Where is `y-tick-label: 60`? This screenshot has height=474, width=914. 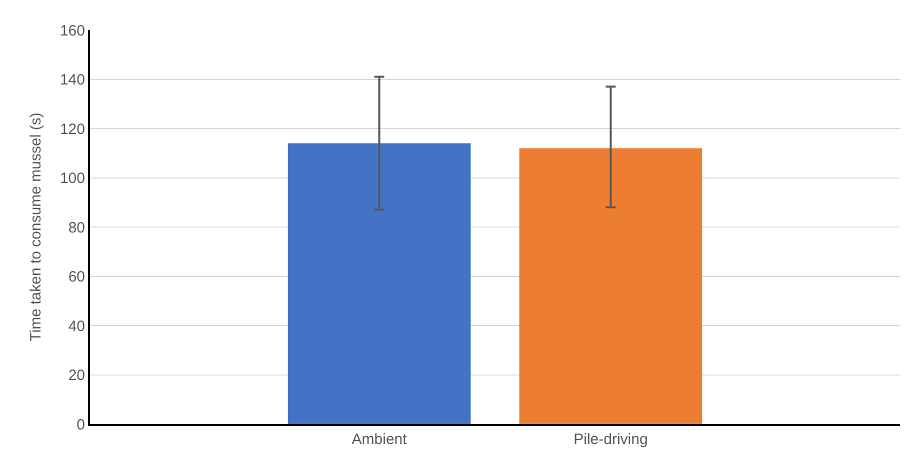 y-tick-label: 60 is located at coordinates (76, 277).